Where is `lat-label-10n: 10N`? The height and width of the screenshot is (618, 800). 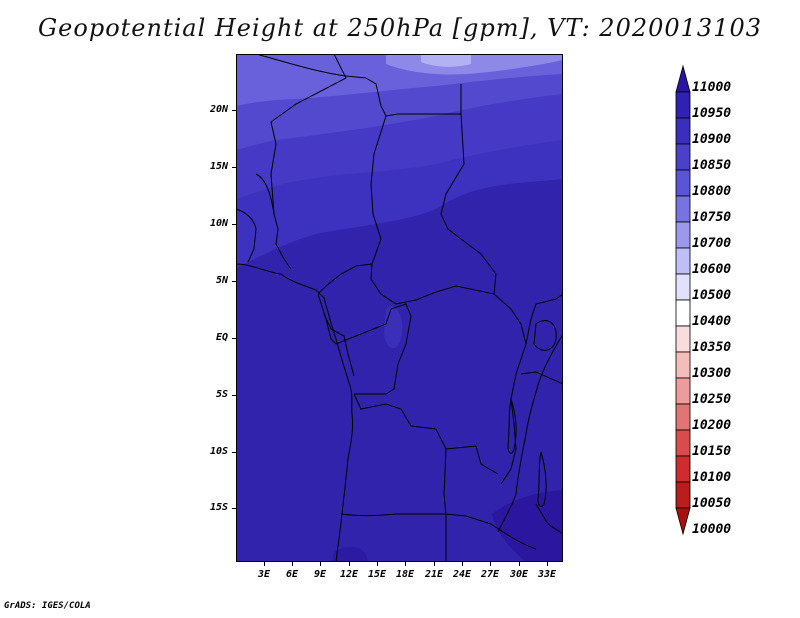
lat-label-10n: 10N is located at coordinates (218, 223).